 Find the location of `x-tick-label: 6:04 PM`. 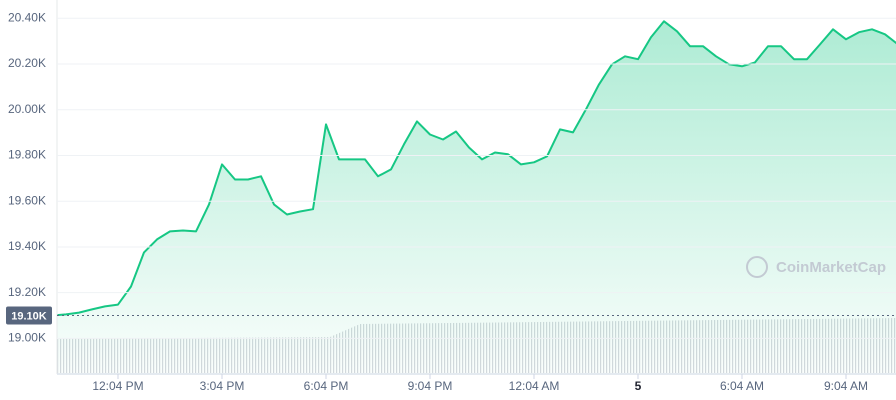

x-tick-label: 6:04 PM is located at coordinates (326, 386).